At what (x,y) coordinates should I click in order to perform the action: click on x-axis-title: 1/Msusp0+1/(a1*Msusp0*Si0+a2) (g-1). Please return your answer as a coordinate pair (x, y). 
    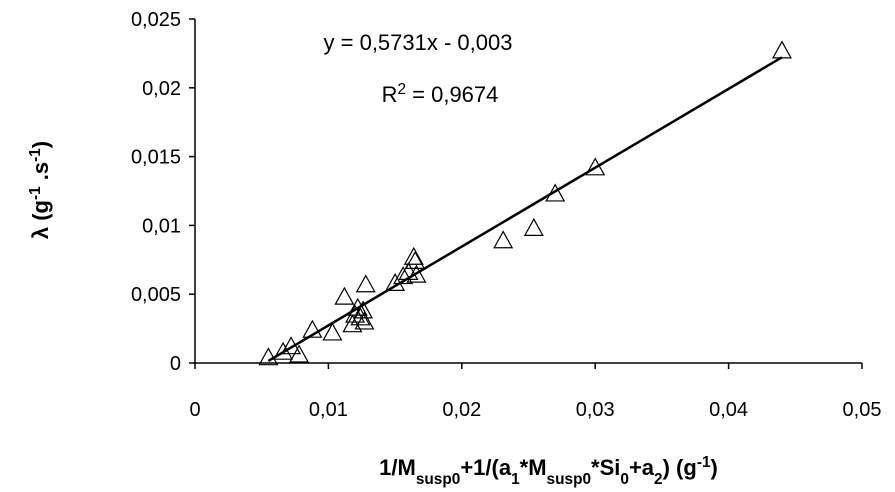
    Looking at the image, I should click on (548, 471).